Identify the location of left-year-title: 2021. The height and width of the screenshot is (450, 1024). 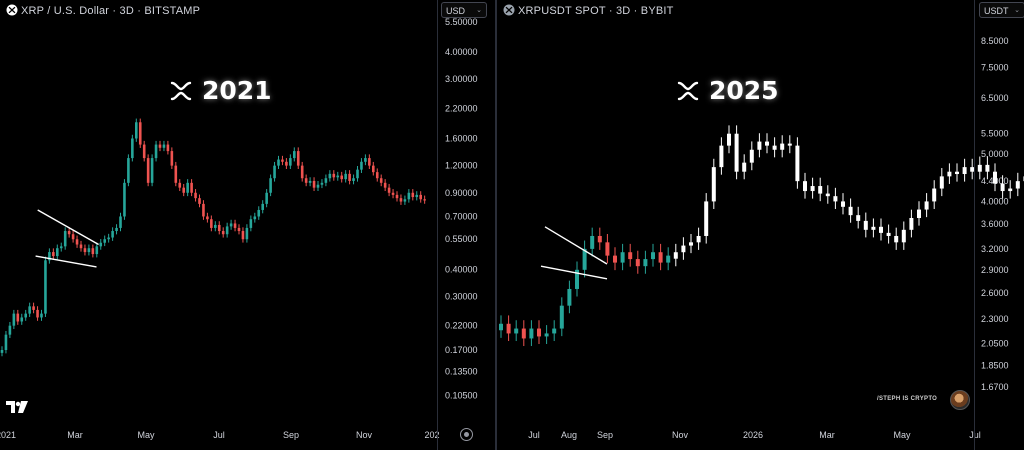
(221, 90).